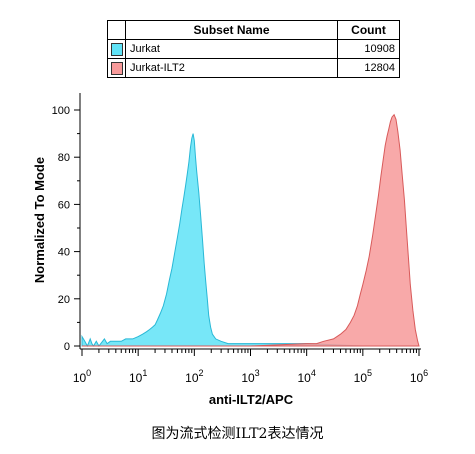 Image resolution: width=475 pixels, height=454 pixels. What do you see at coordinates (82, 376) in the screenshot?
I see `x-tick-label: 10⁰` at bounding box center [82, 376].